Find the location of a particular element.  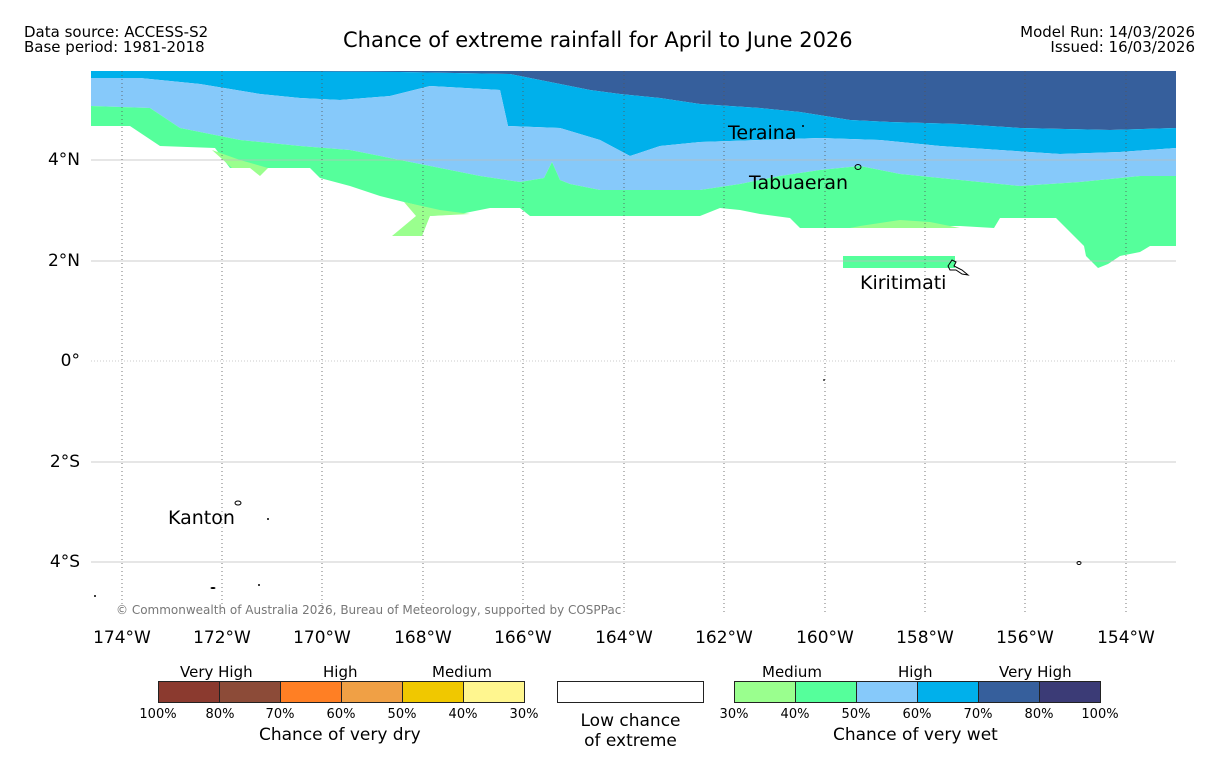

lat-label: 2°S is located at coordinates (64, 462).